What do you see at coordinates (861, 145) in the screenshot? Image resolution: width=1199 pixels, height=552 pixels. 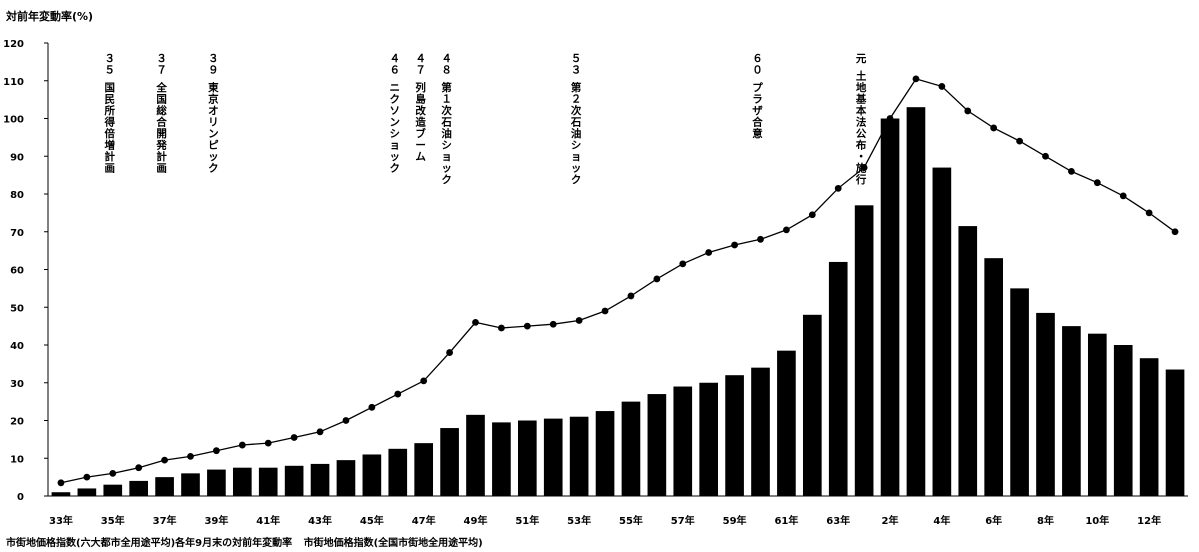 I see `annotation-char: 布` at bounding box center [861, 145].